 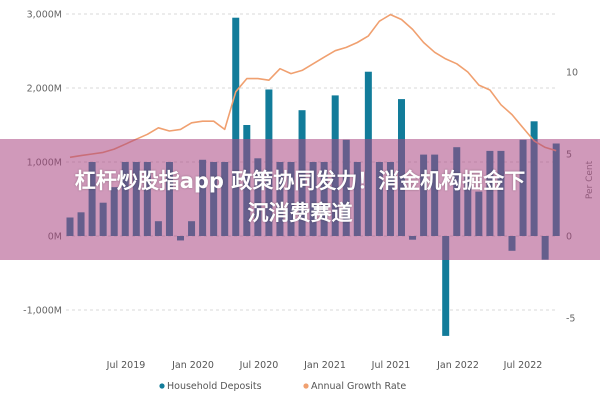 I want to click on x-tick-label: Jan 2021, so click(x=324, y=365).